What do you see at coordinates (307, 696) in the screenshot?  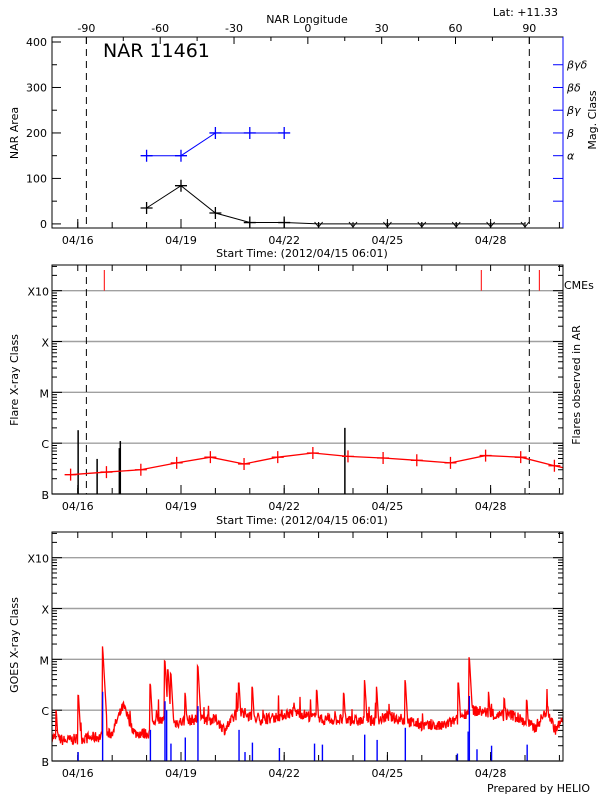 I see `goes-long-channel-line` at bounding box center [307, 696].